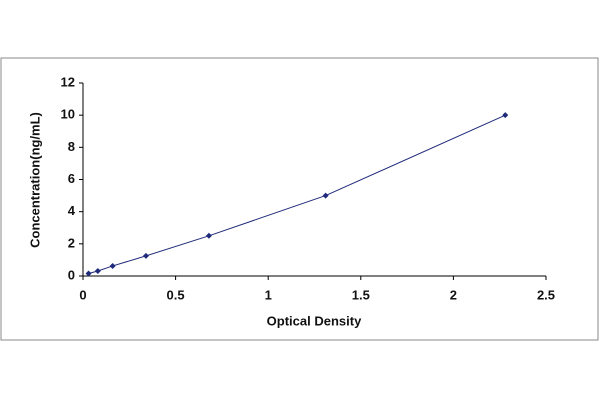 The height and width of the screenshot is (400, 600). I want to click on x-tick-label: 1, so click(268, 294).